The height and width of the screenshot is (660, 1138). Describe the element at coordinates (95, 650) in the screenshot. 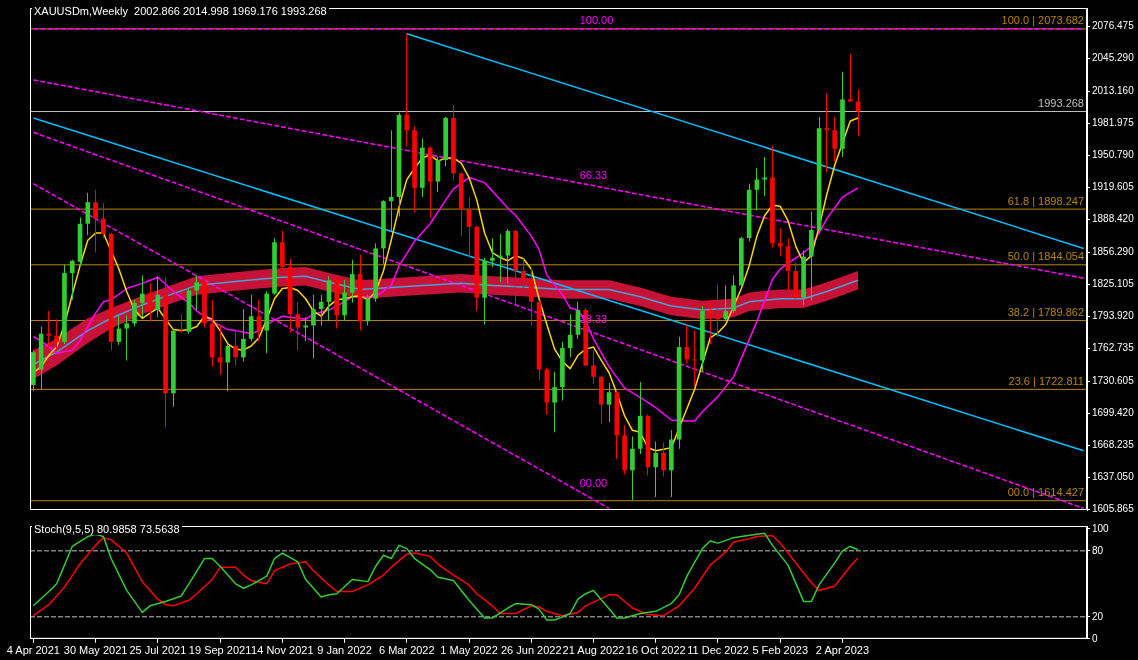

I see `x-tick-label: 30 May 2021` at that location.